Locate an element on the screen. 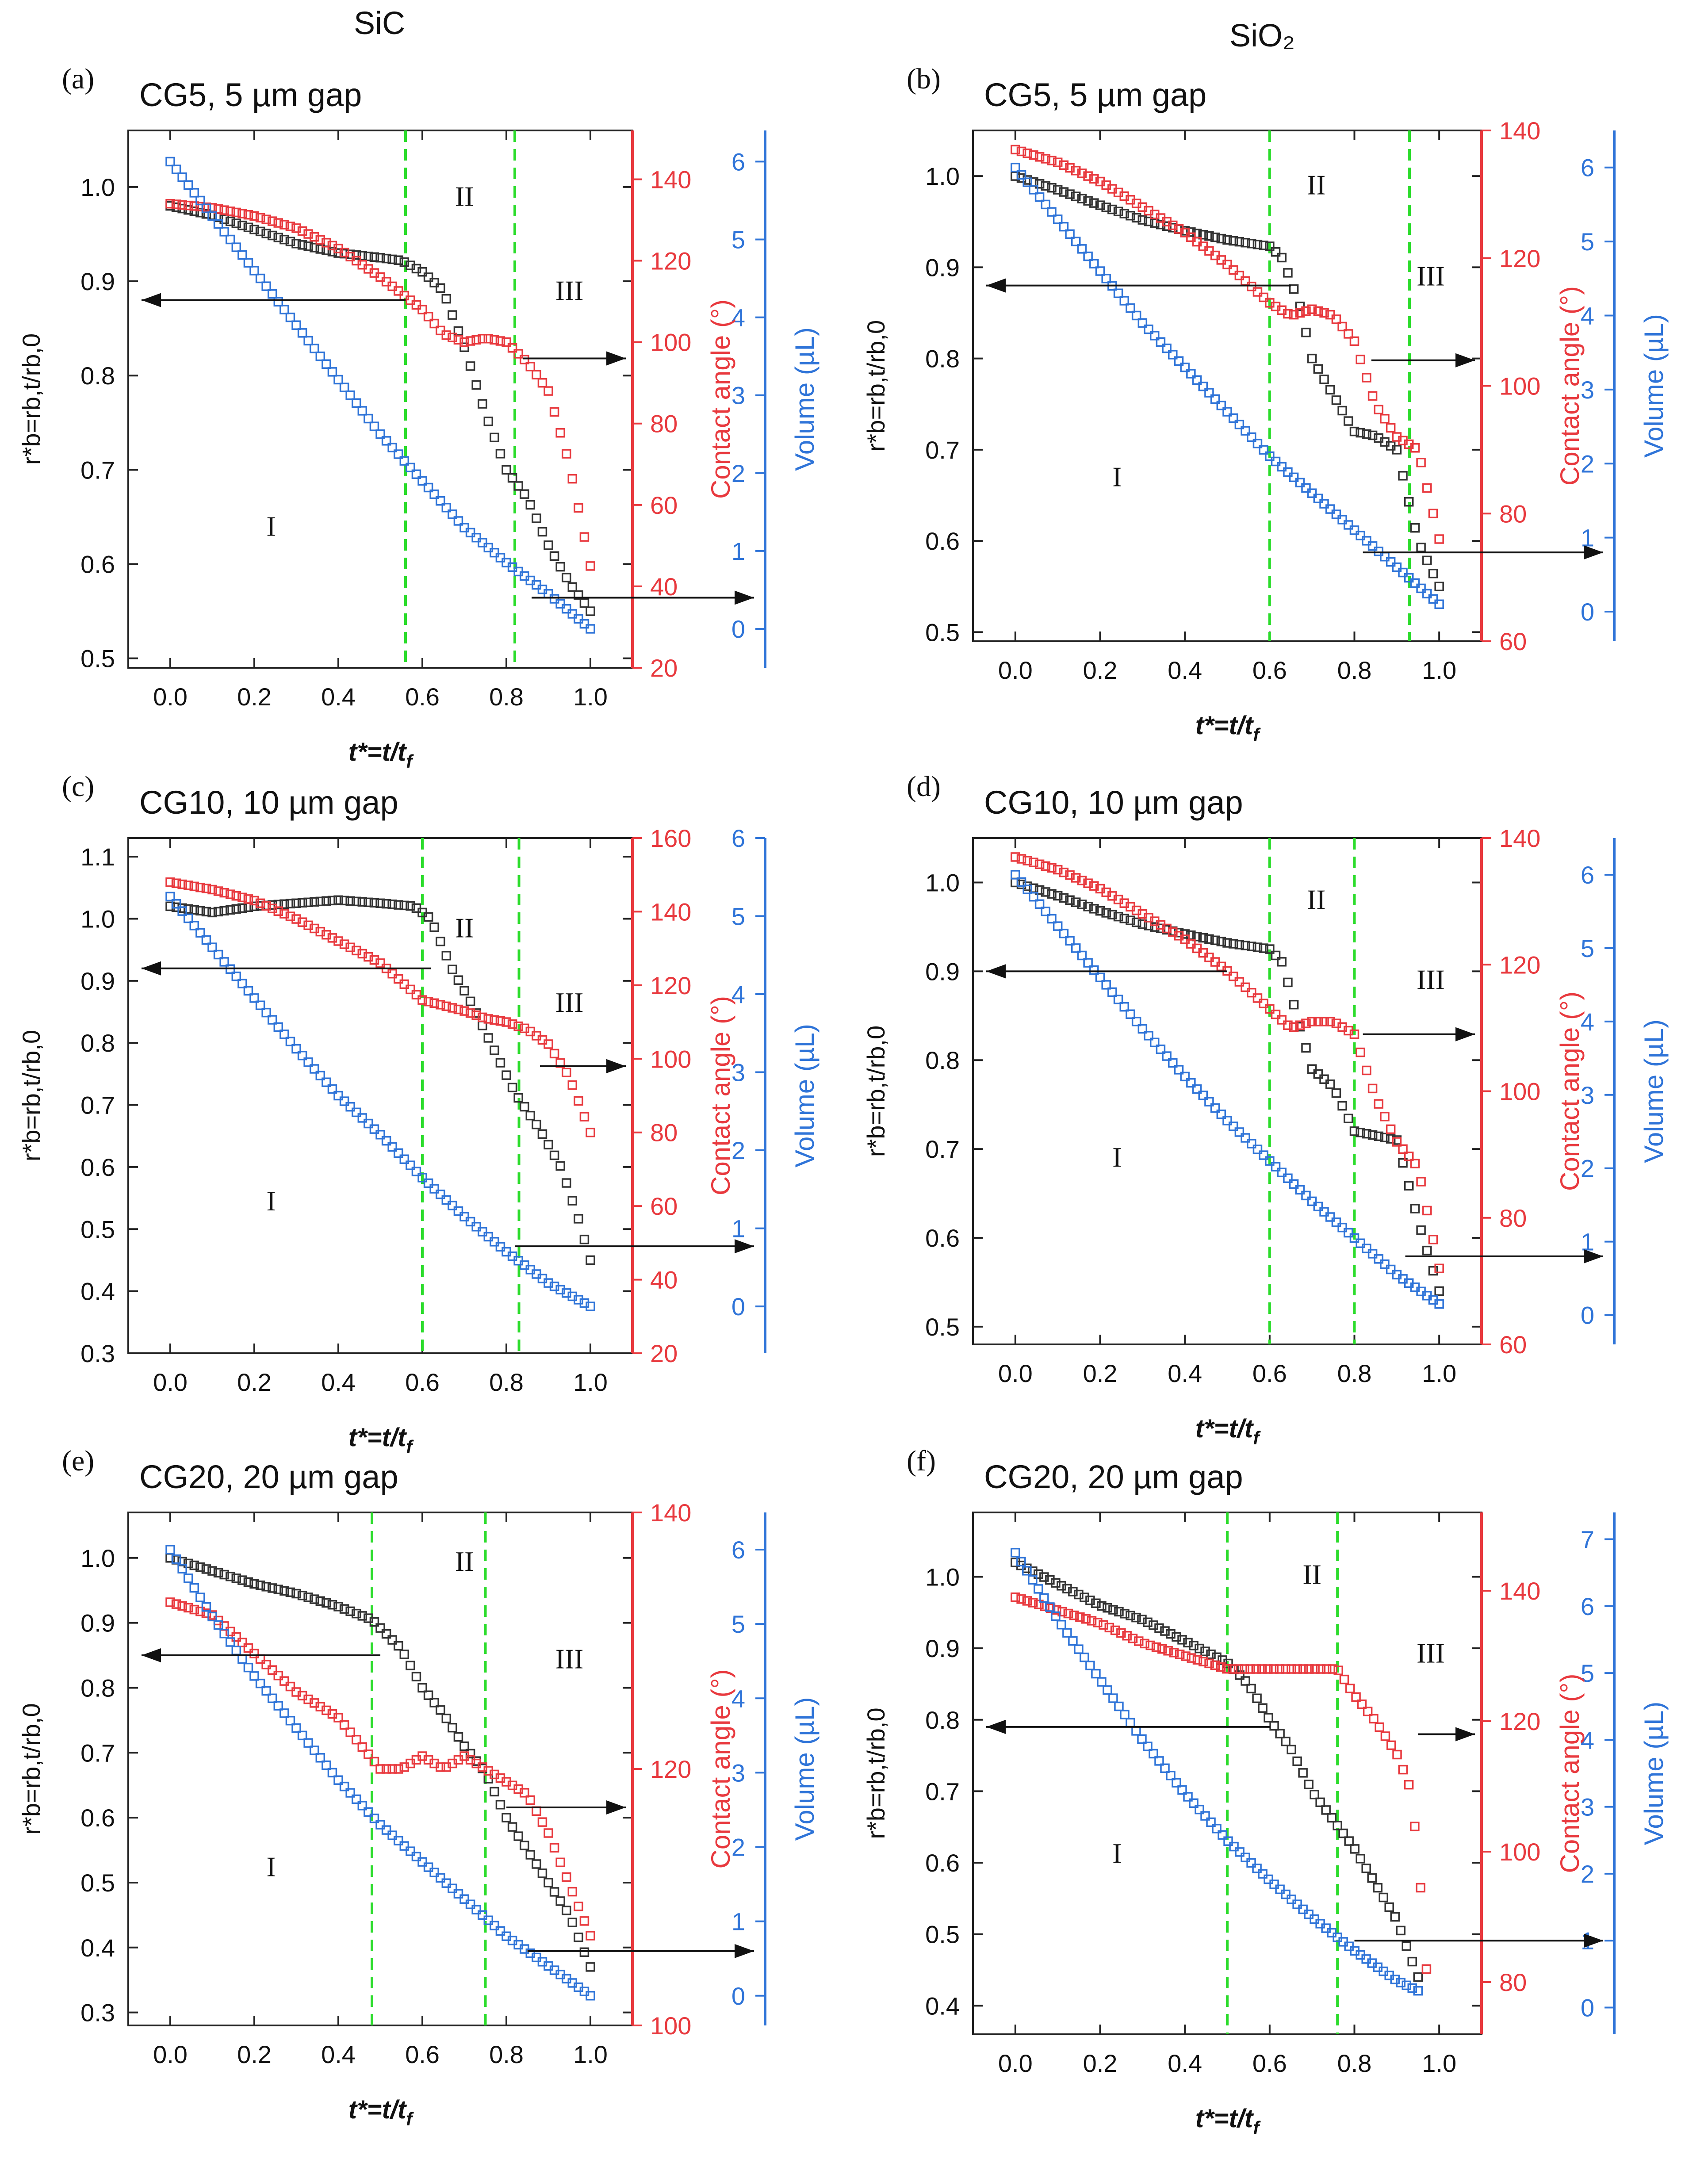 The image size is (1708, 2159). y-tick-label: 0.4 is located at coordinates (98, 1292).